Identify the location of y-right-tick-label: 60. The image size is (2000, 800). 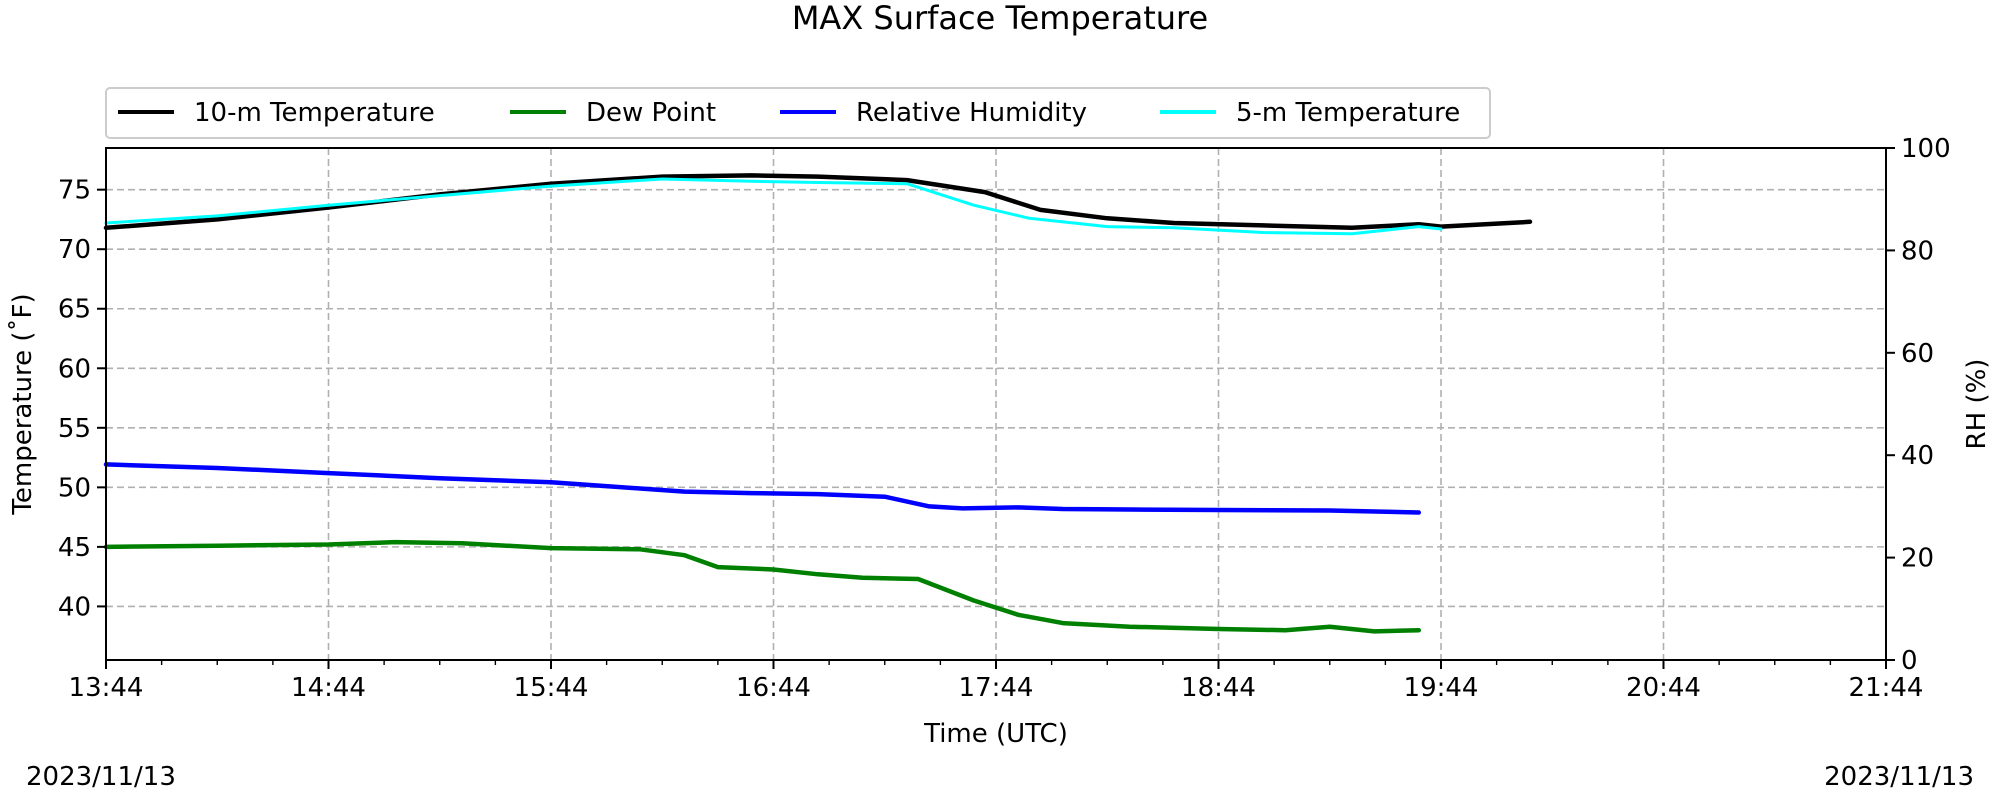
(1917, 354).